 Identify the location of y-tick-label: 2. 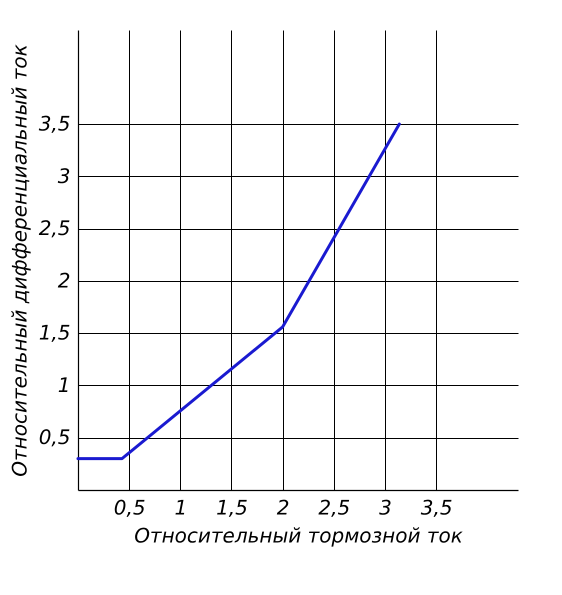
(64, 280).